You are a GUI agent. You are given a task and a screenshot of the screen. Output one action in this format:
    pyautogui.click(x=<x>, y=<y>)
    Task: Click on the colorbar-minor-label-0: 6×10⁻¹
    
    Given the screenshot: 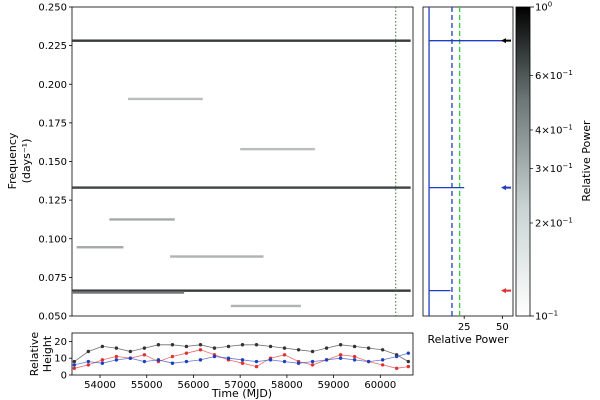 What is the action you would take?
    pyautogui.click(x=554, y=75)
    